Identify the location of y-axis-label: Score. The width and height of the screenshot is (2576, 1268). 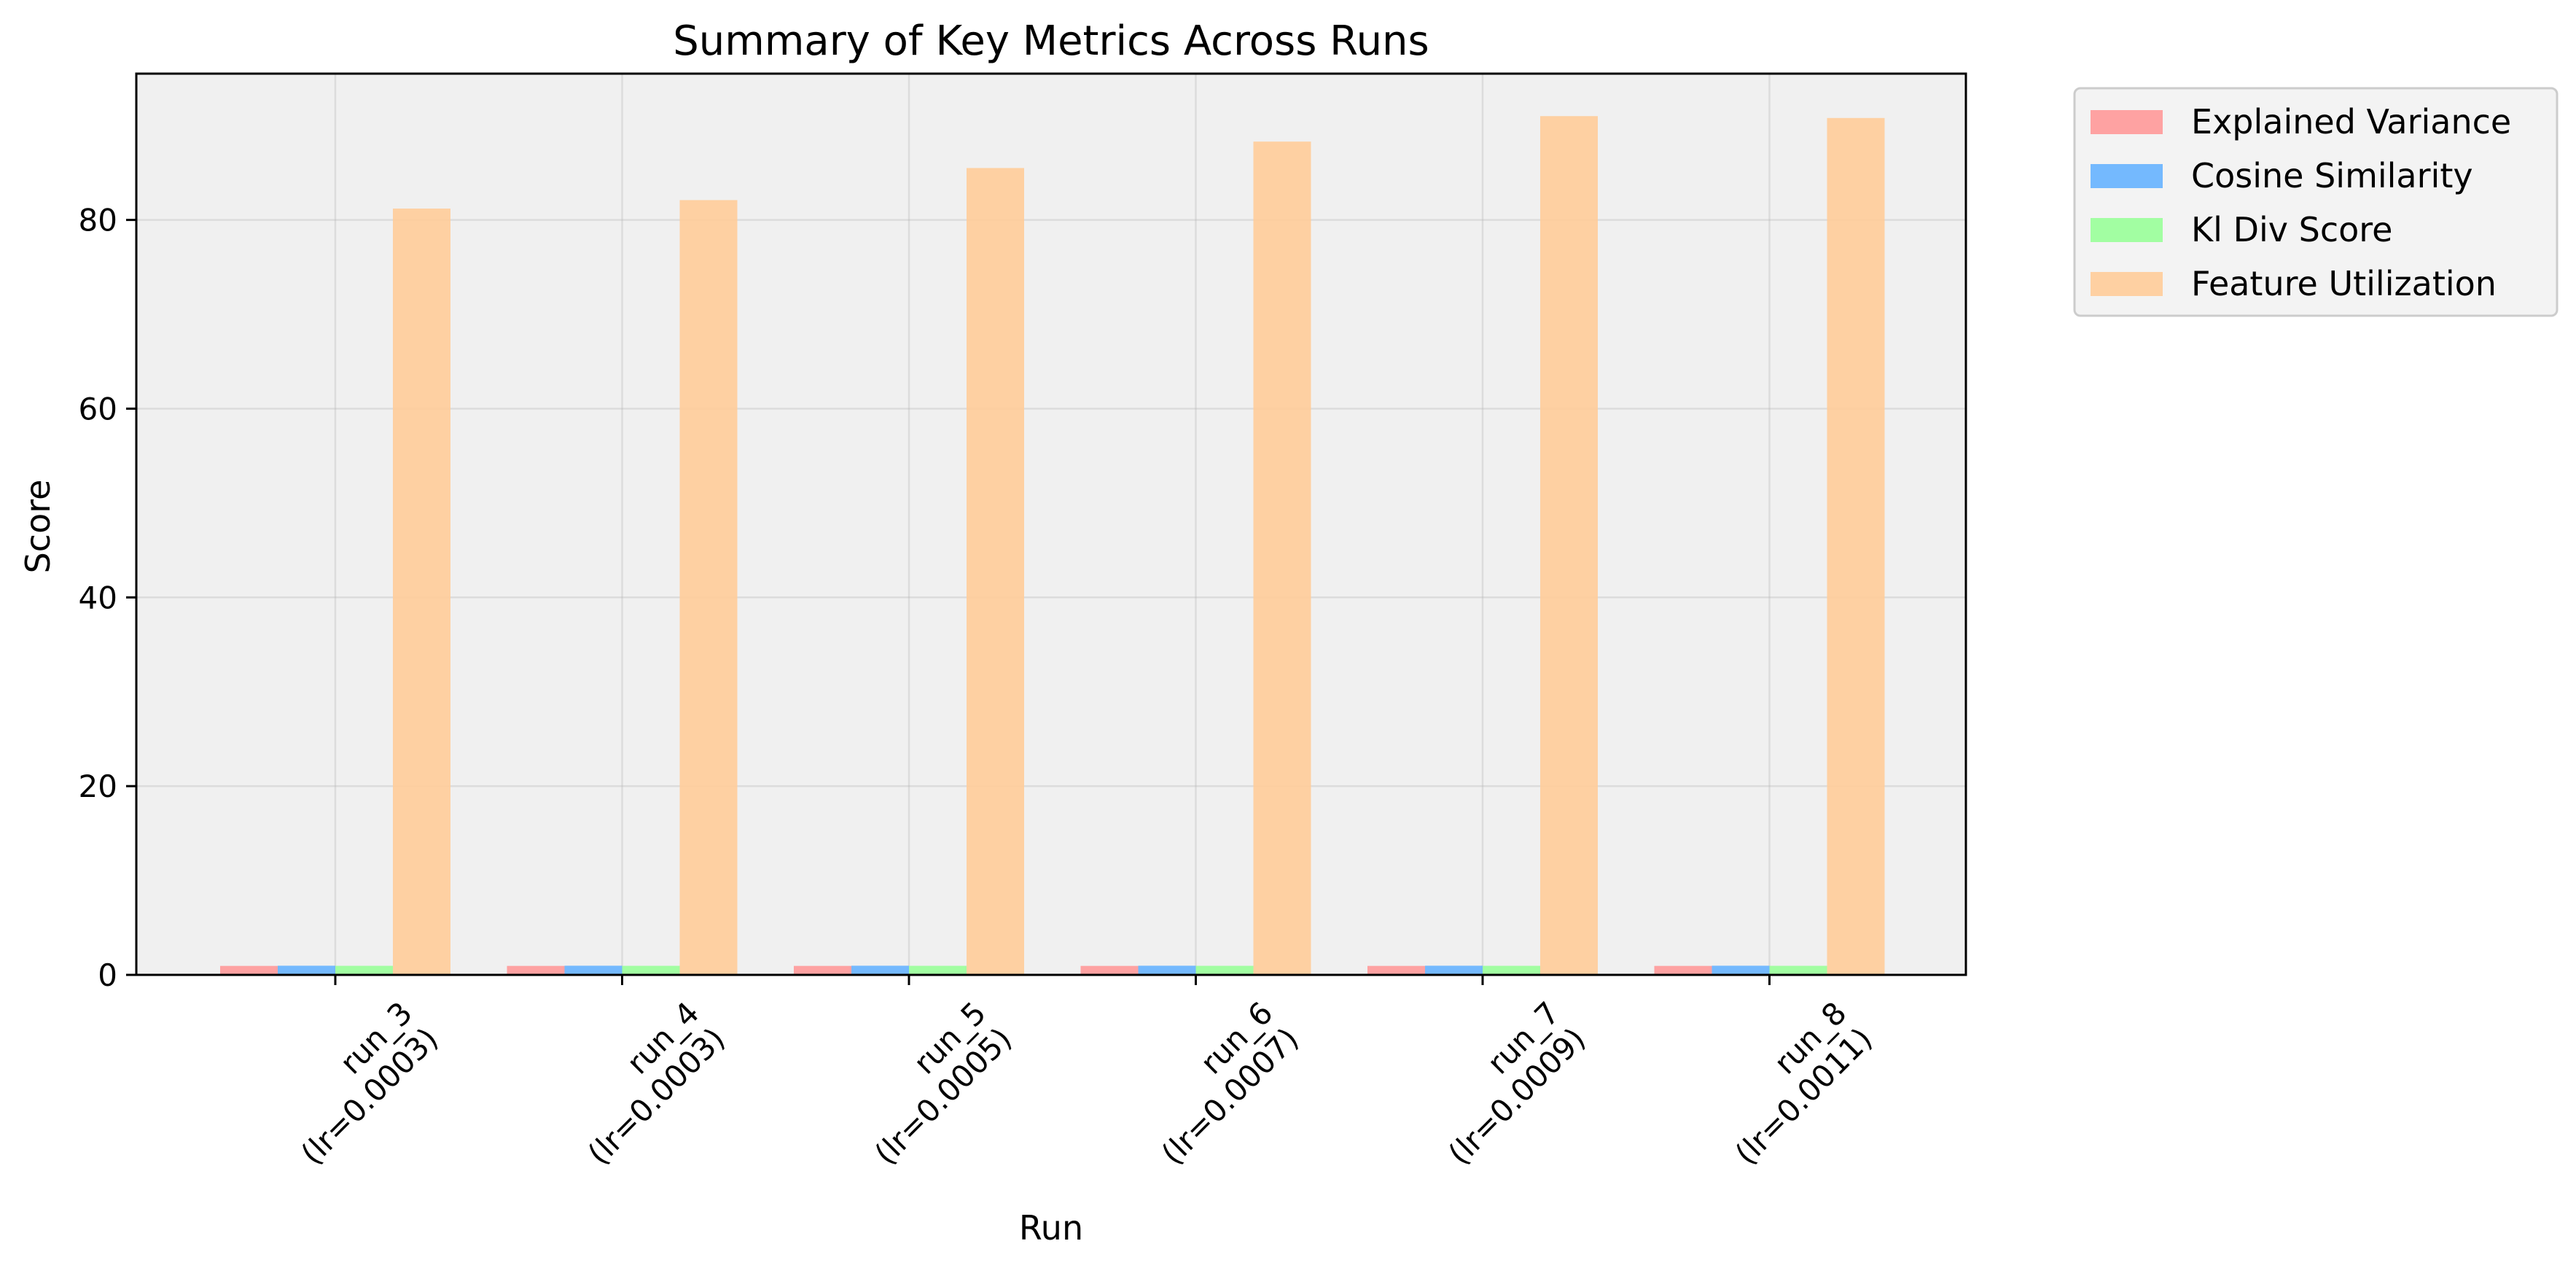
(38, 527).